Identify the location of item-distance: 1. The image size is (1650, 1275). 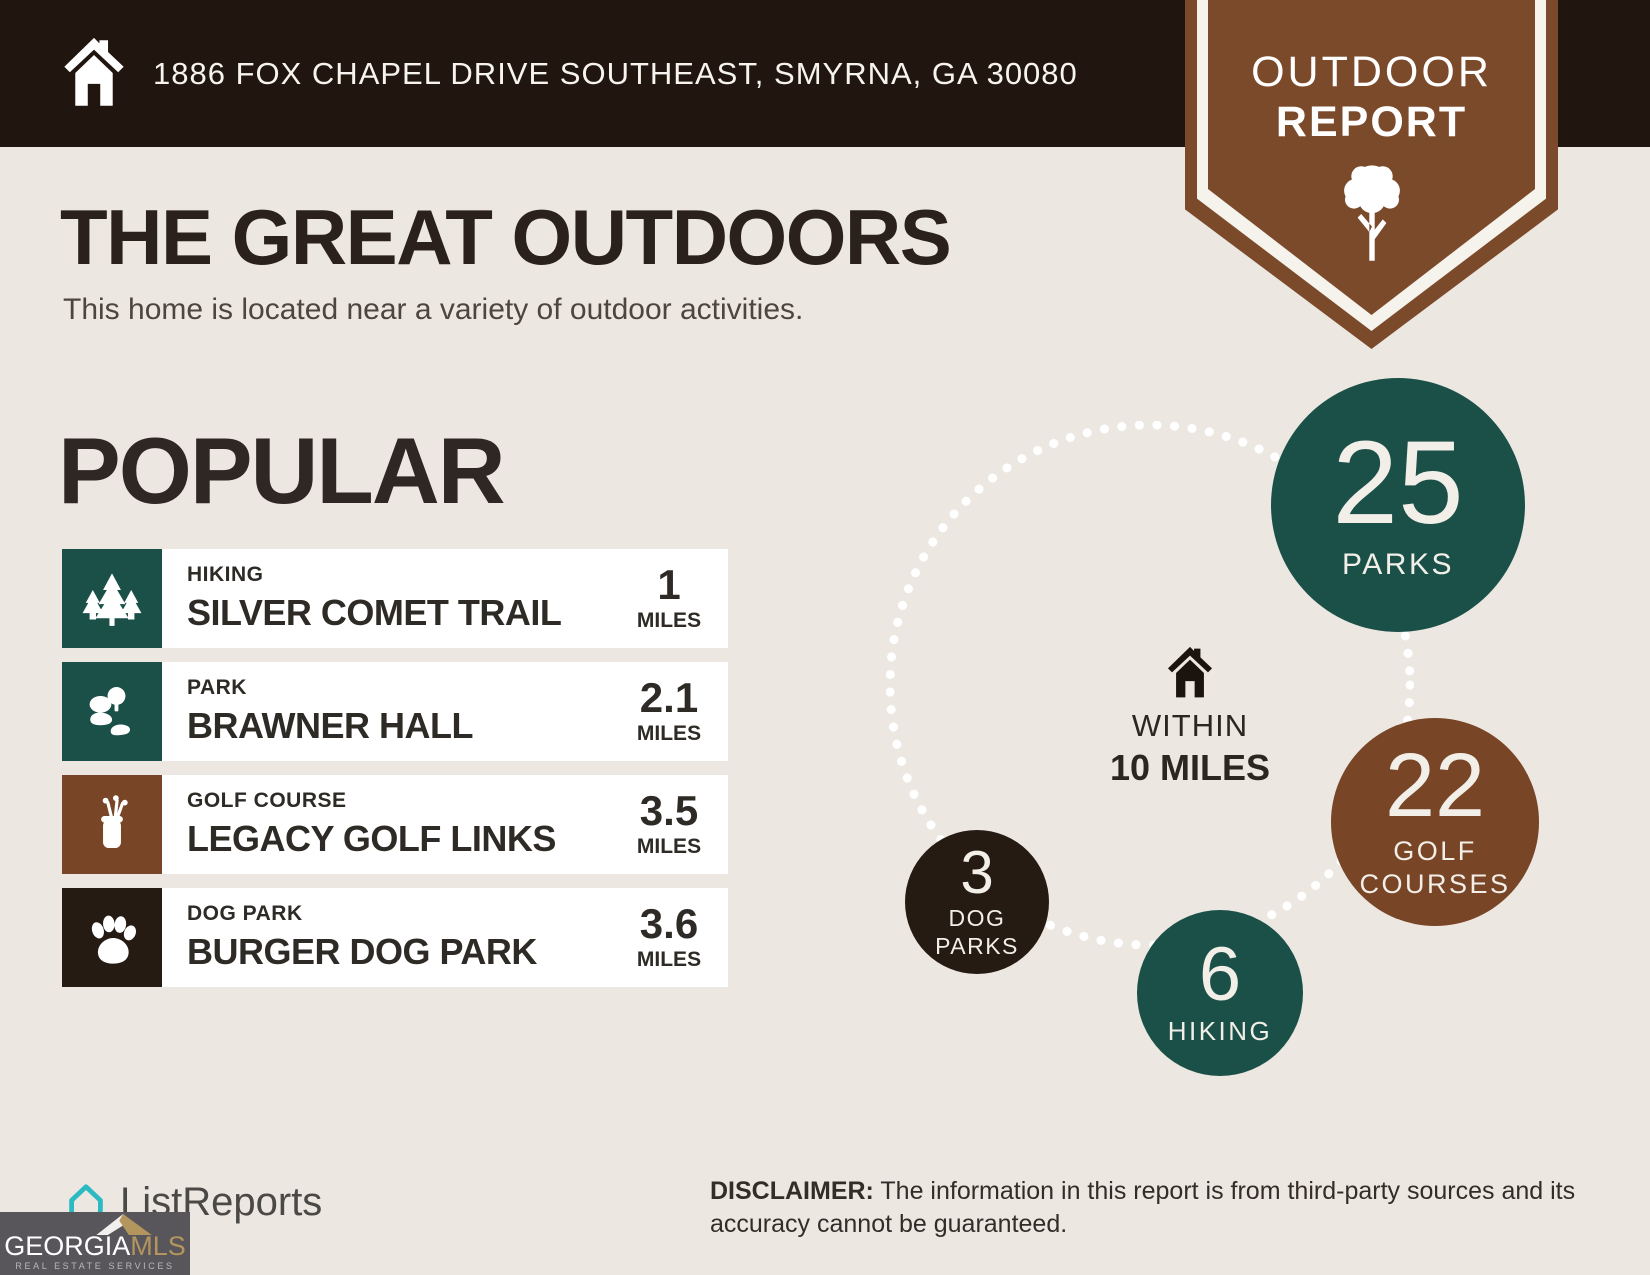
(669, 584).